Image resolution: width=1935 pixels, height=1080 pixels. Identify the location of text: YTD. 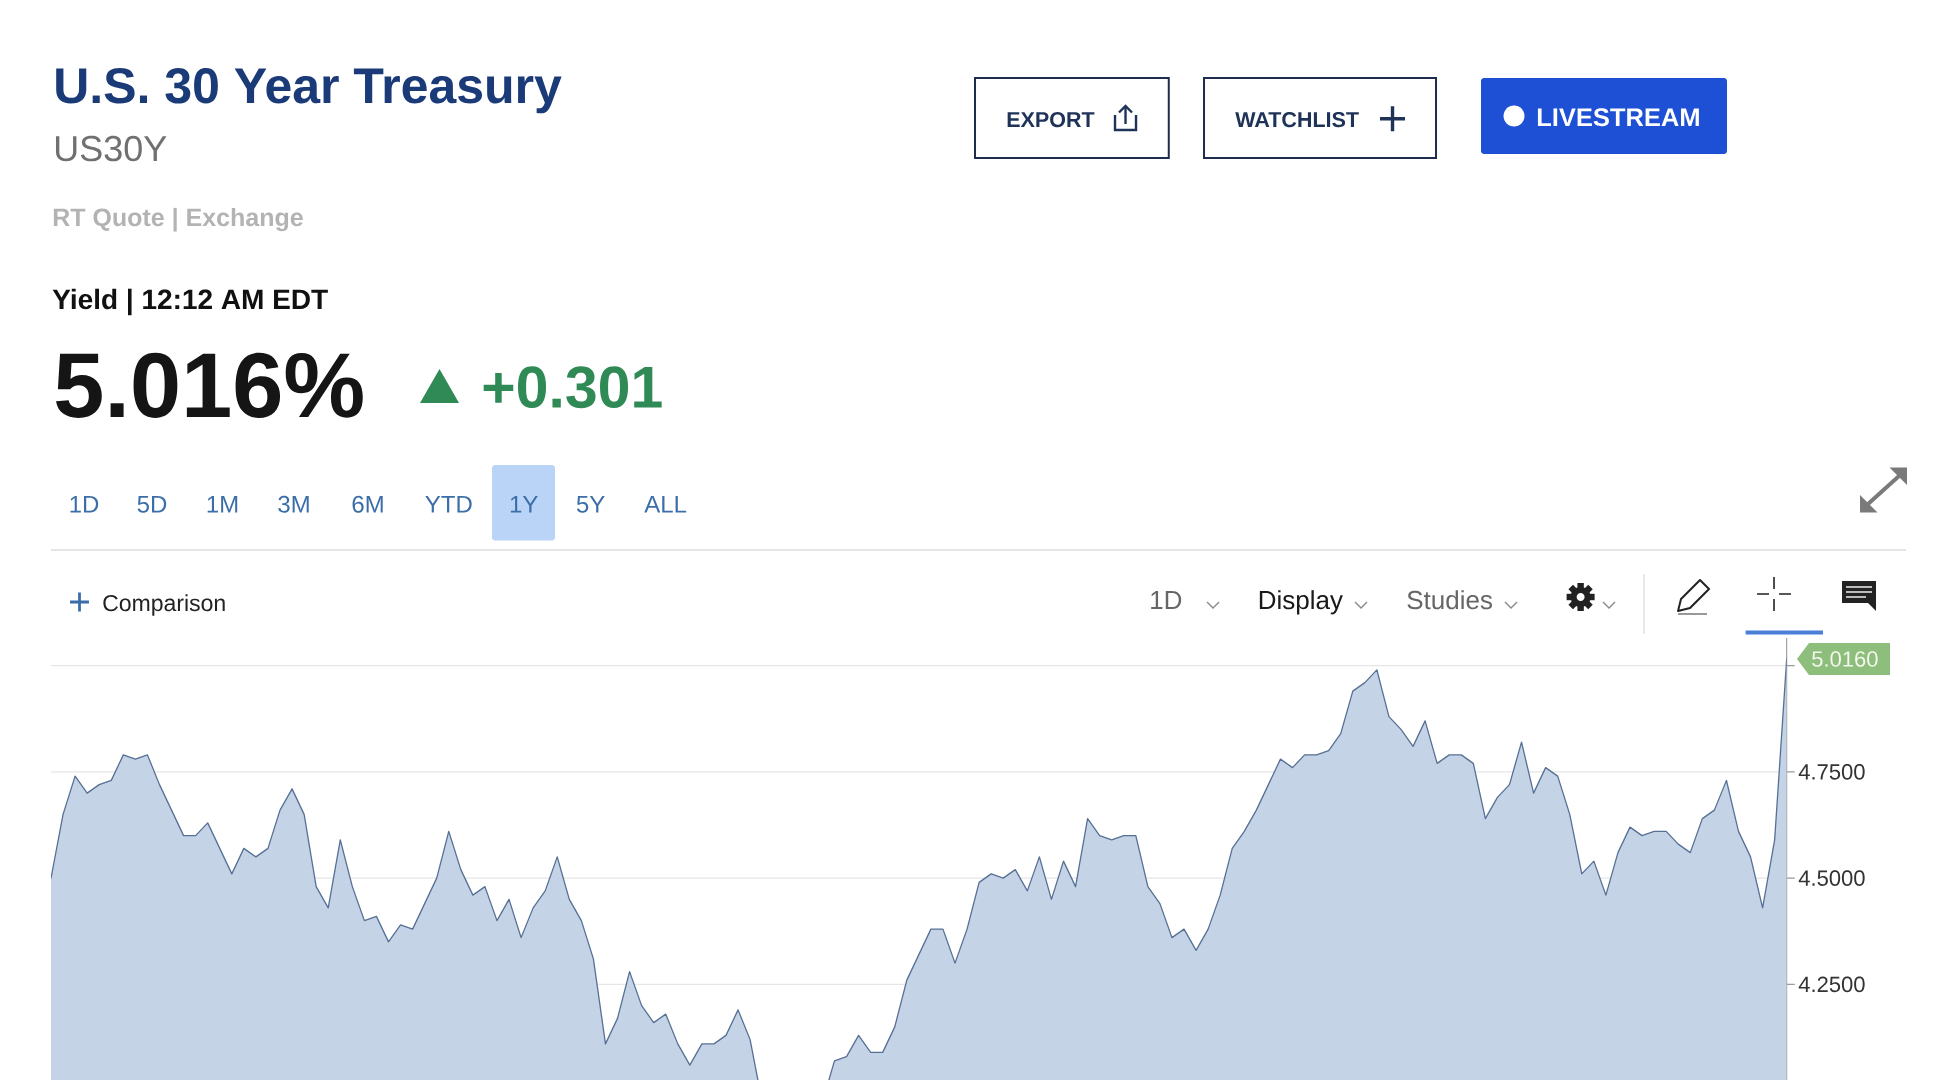
(448, 504).